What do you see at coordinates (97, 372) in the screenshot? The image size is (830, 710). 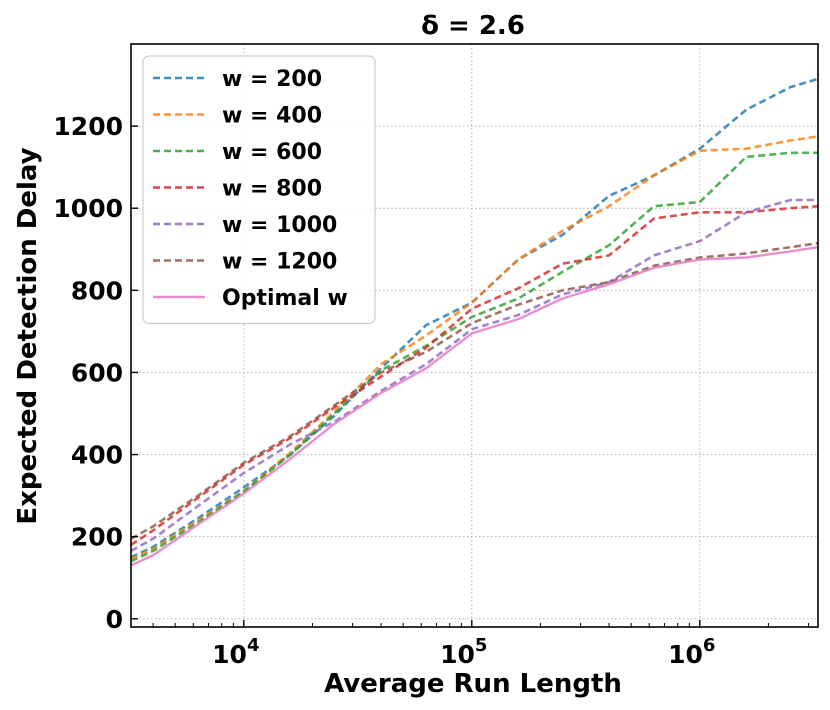 I see `y-tick-label: 600` at bounding box center [97, 372].